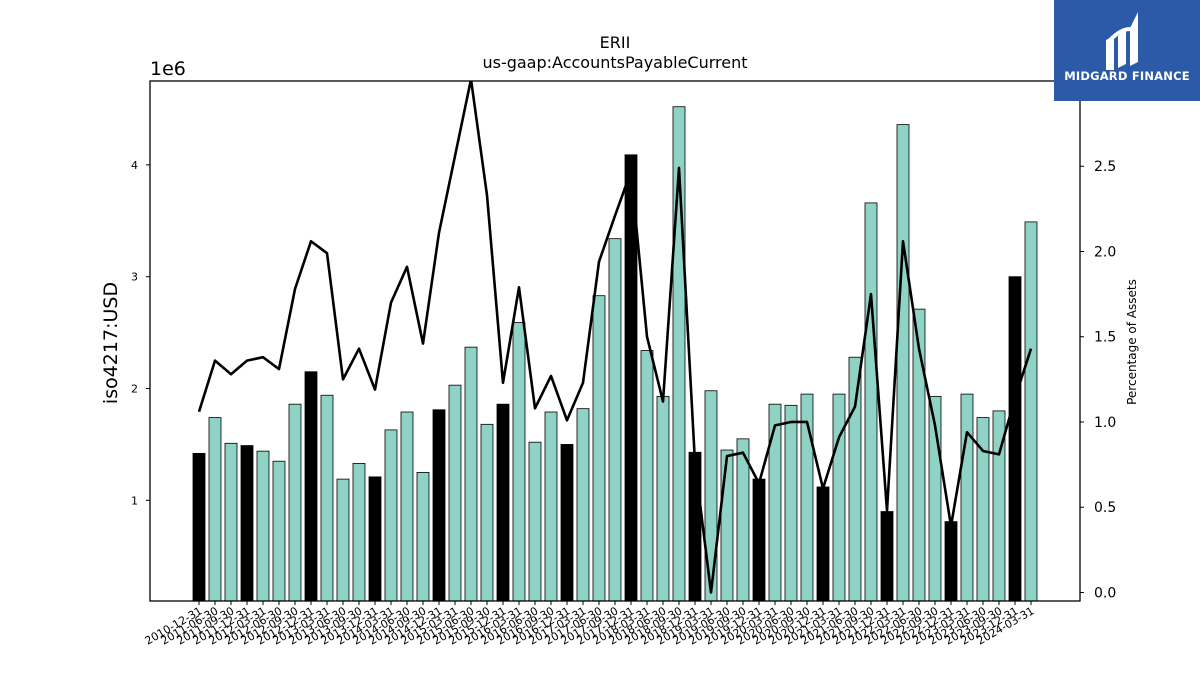 The width and height of the screenshot is (1200, 675). I want to click on chart-subtitle: us-gaap:AccountsPayableCurrent, so click(614, 62).